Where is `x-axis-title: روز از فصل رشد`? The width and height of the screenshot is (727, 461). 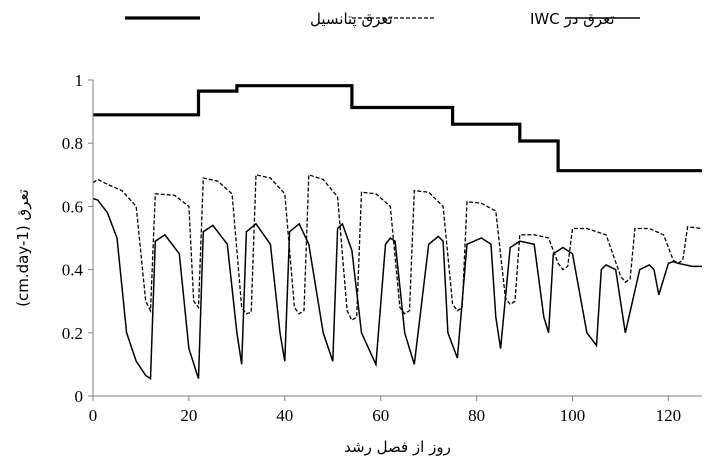
x-axis-title: روز از فصل رشد is located at coordinates (397, 447).